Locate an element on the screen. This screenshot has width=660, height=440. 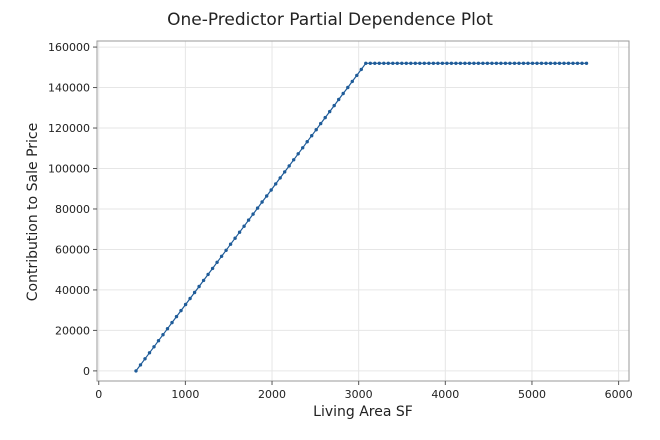
y-tick-label: 160000 is located at coordinates (69, 47).